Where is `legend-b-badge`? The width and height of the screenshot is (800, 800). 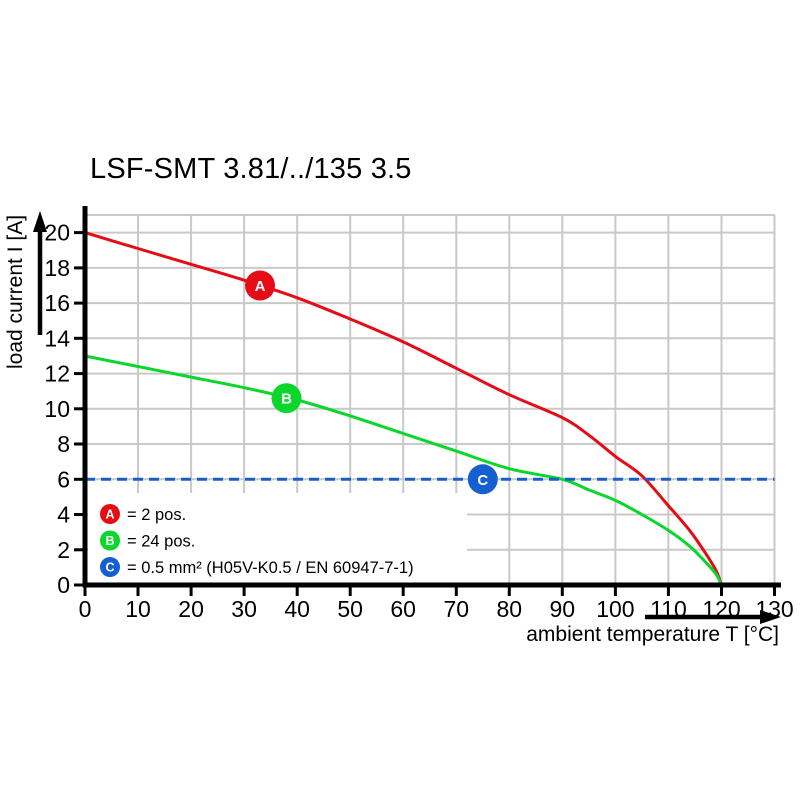 legend-b-badge is located at coordinates (110, 540).